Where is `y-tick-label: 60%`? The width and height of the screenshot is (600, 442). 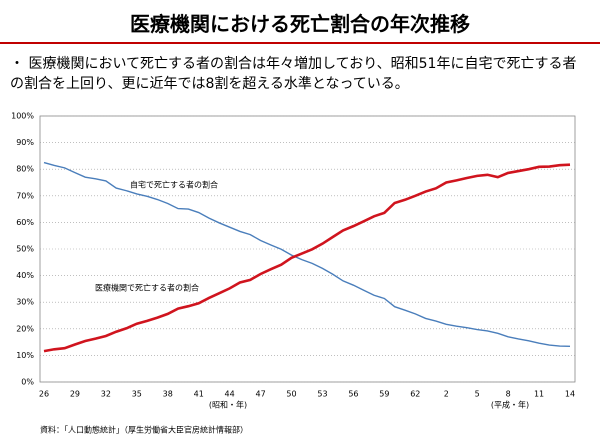 y-tick-label: 60% is located at coordinates (25, 222).